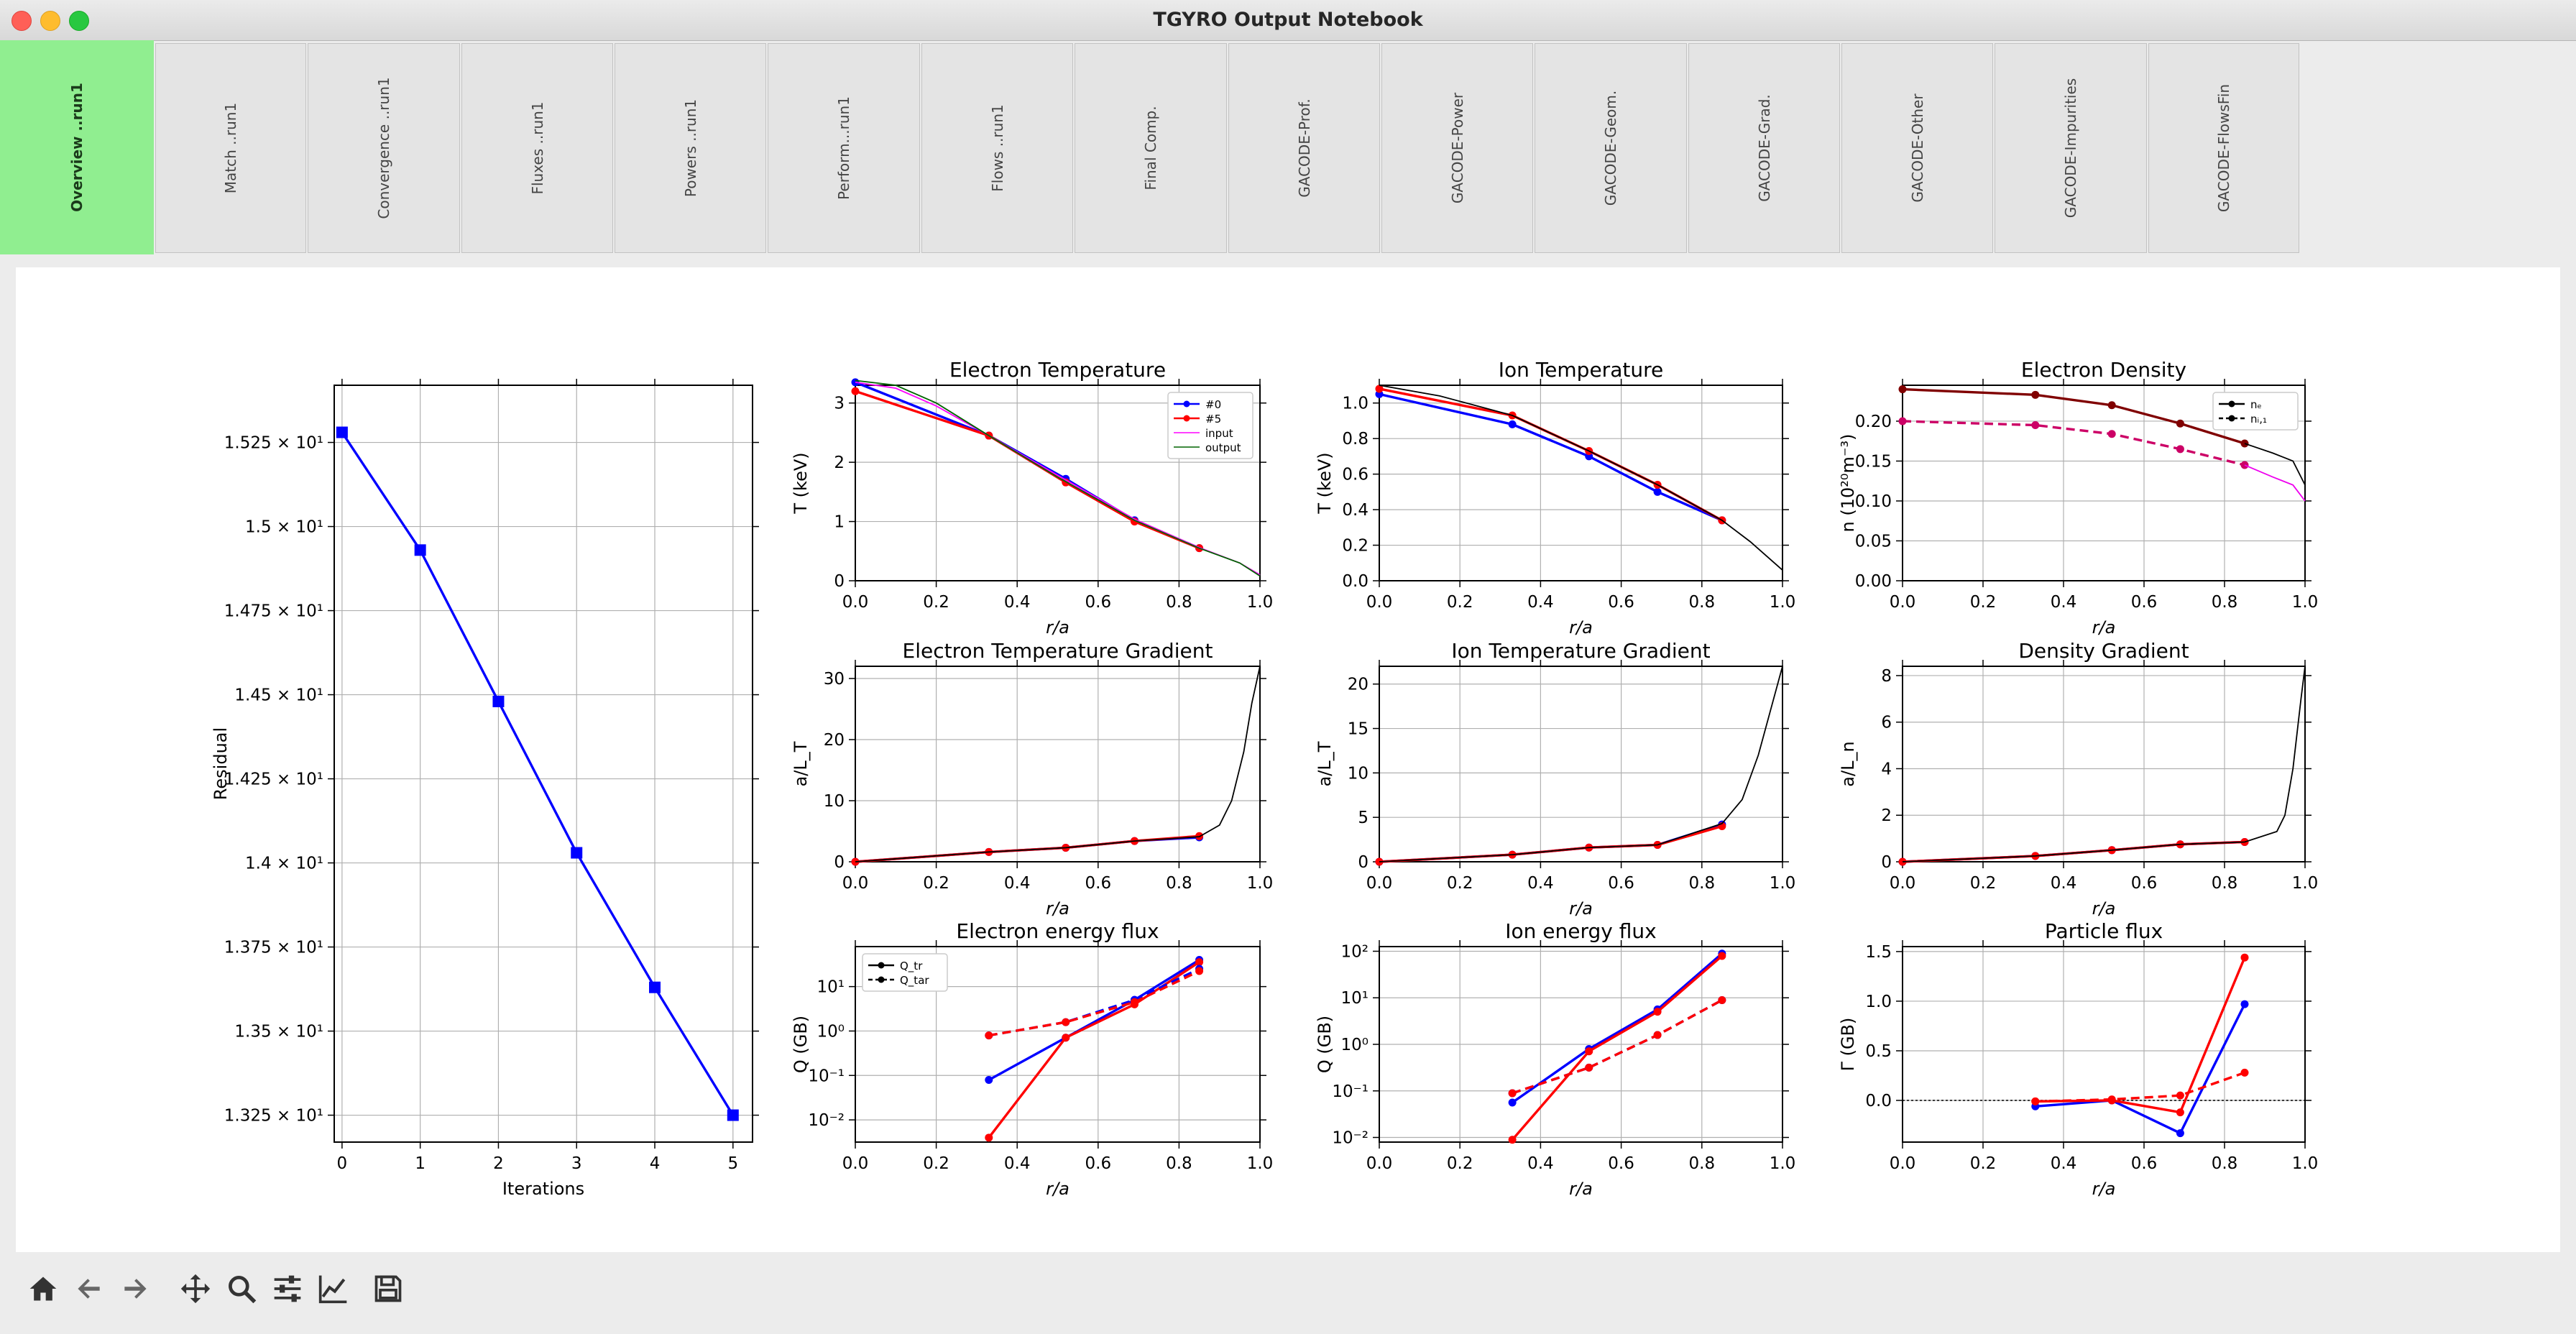  What do you see at coordinates (1358, 729) in the screenshot?
I see `y-tick-label: 15` at bounding box center [1358, 729].